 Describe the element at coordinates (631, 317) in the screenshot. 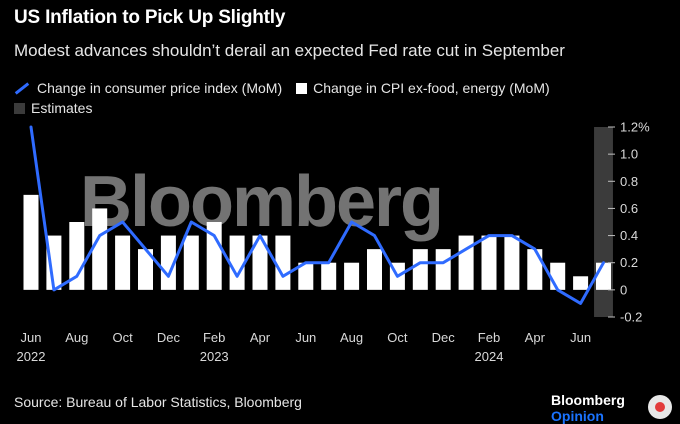

I see `y-tick-label-7: -0.2` at that location.